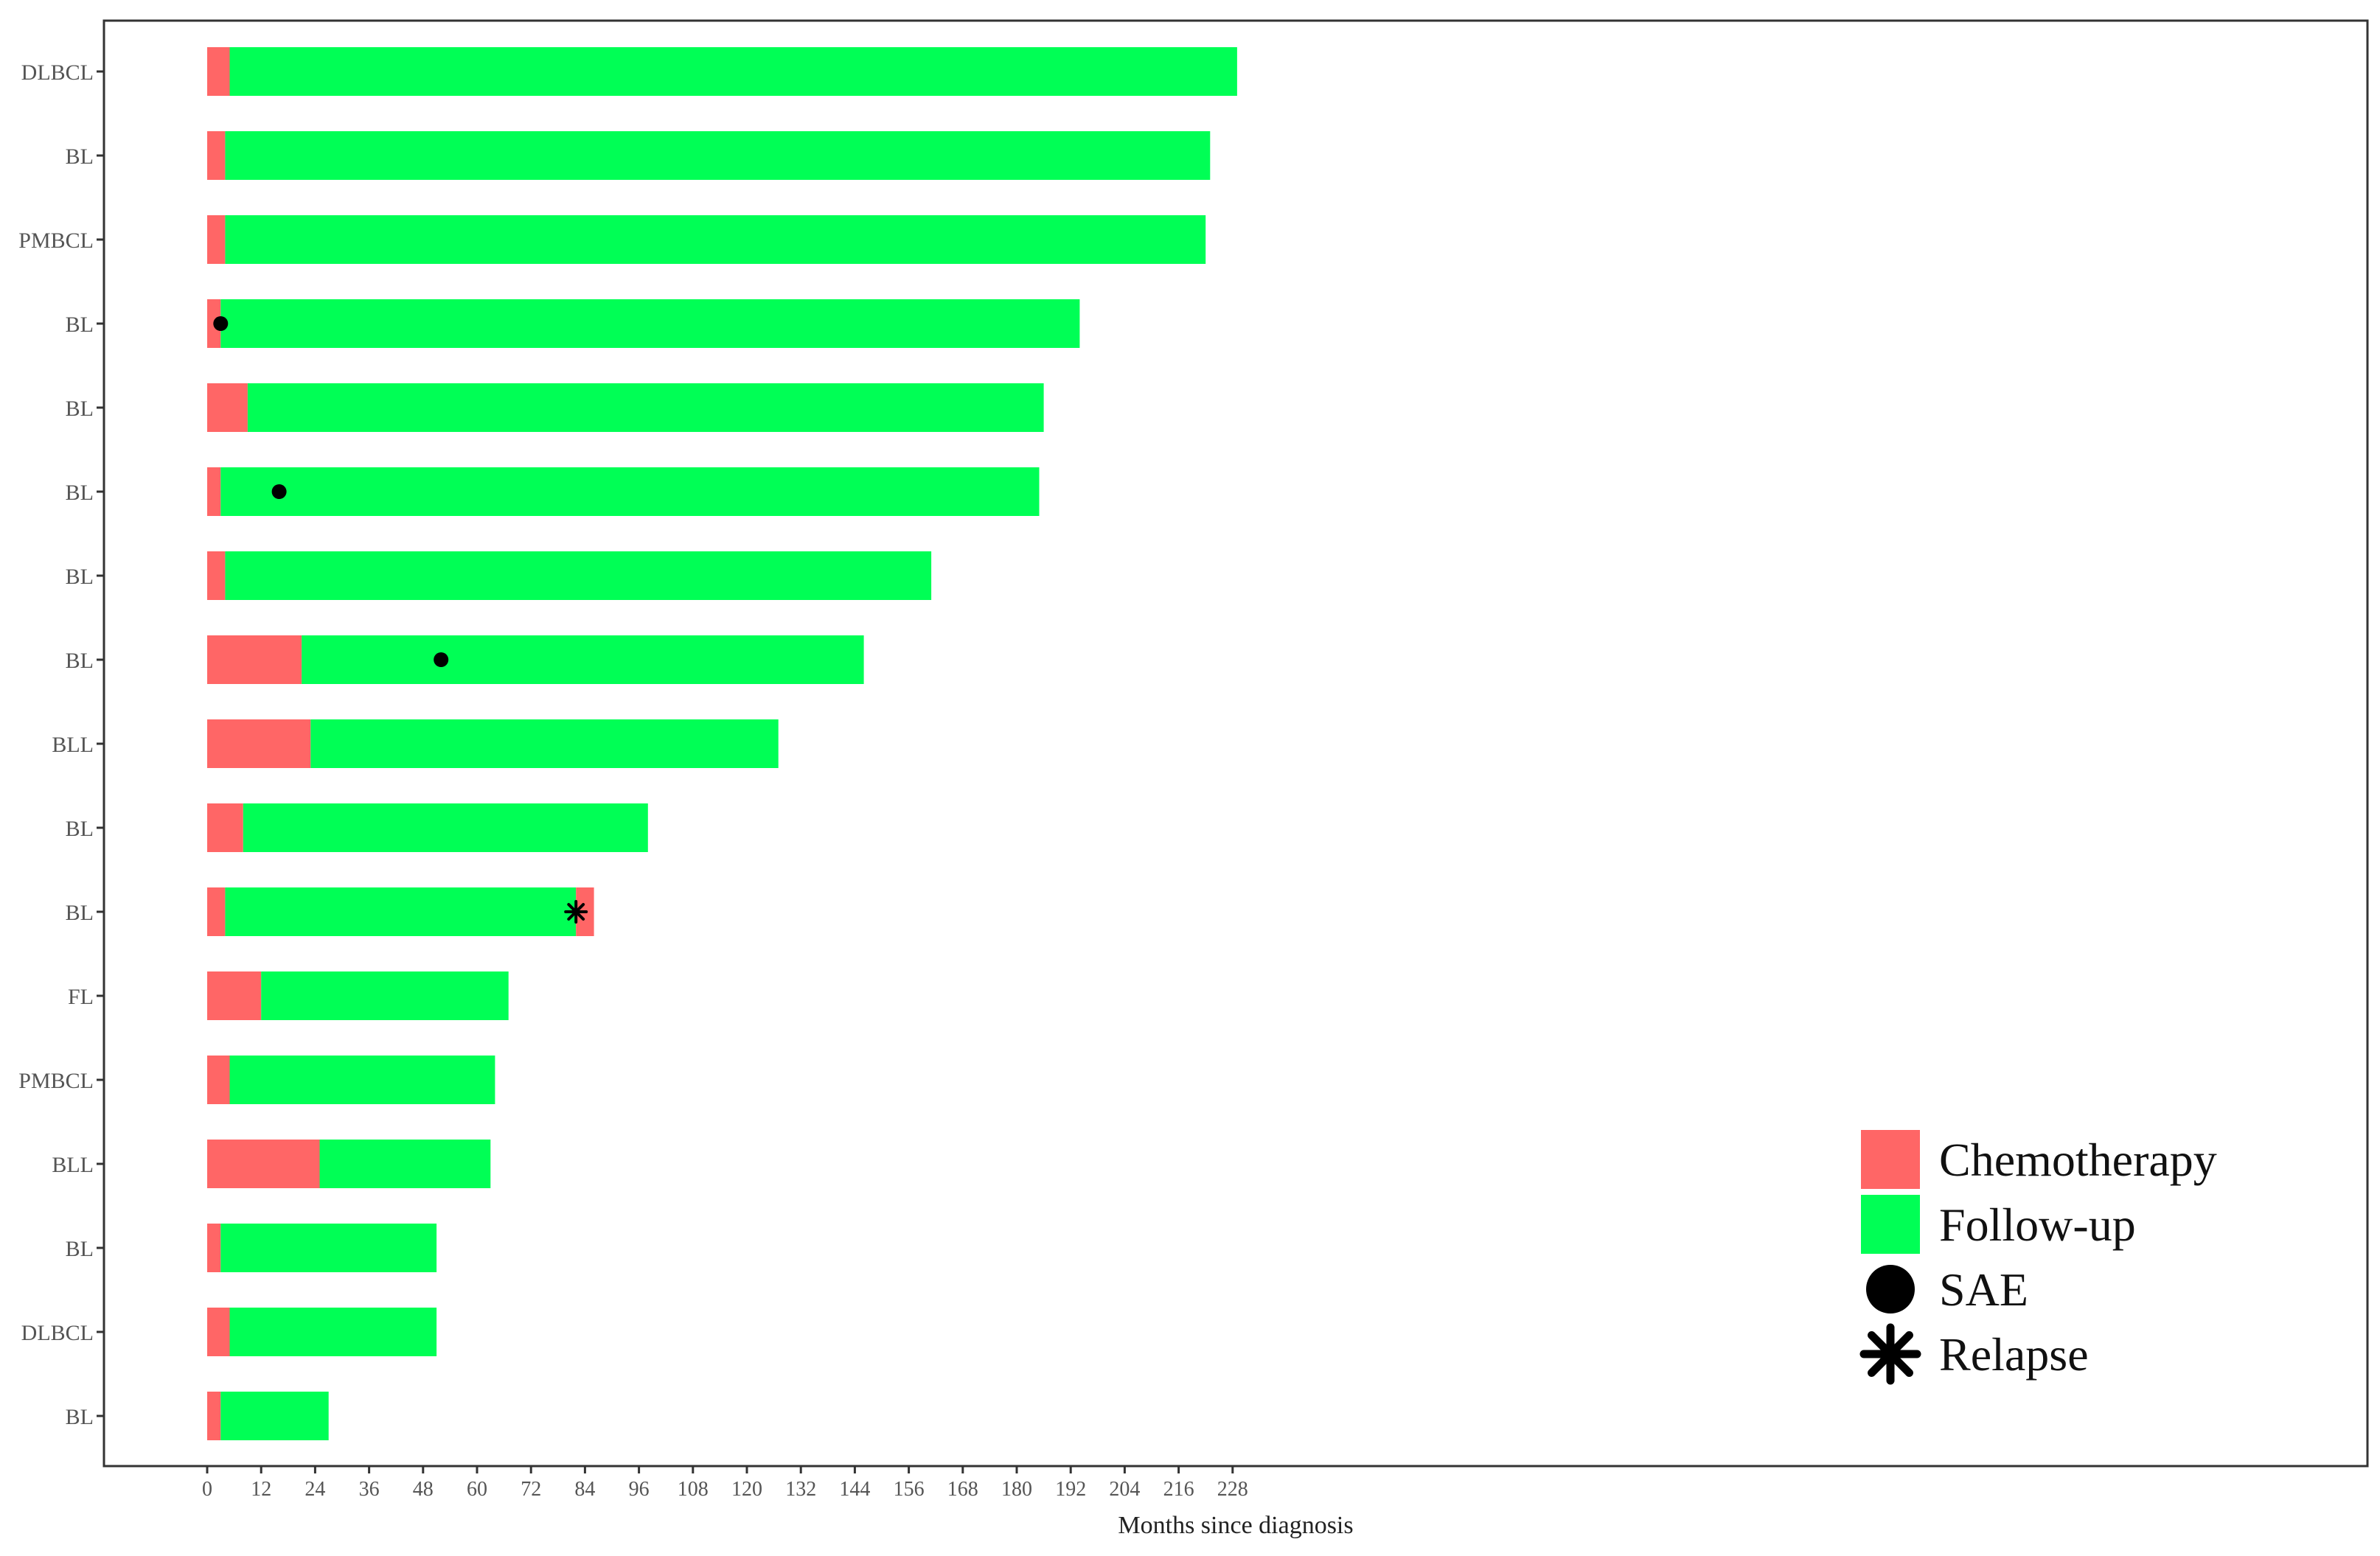  What do you see at coordinates (214, 1248) in the screenshot?
I see `chemotherapy-bar-row15-seg1` at bounding box center [214, 1248].